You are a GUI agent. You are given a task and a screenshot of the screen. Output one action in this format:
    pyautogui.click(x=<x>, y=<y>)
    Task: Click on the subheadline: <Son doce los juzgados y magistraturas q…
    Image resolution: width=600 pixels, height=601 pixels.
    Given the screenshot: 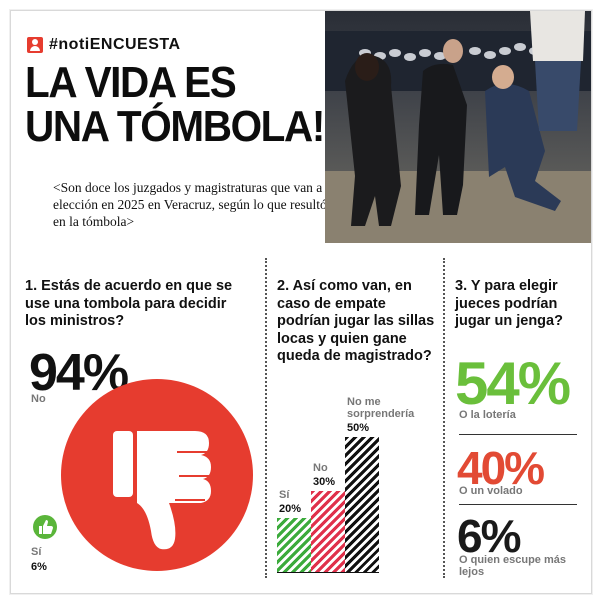 What is the action you would take?
    pyautogui.click(x=190, y=204)
    